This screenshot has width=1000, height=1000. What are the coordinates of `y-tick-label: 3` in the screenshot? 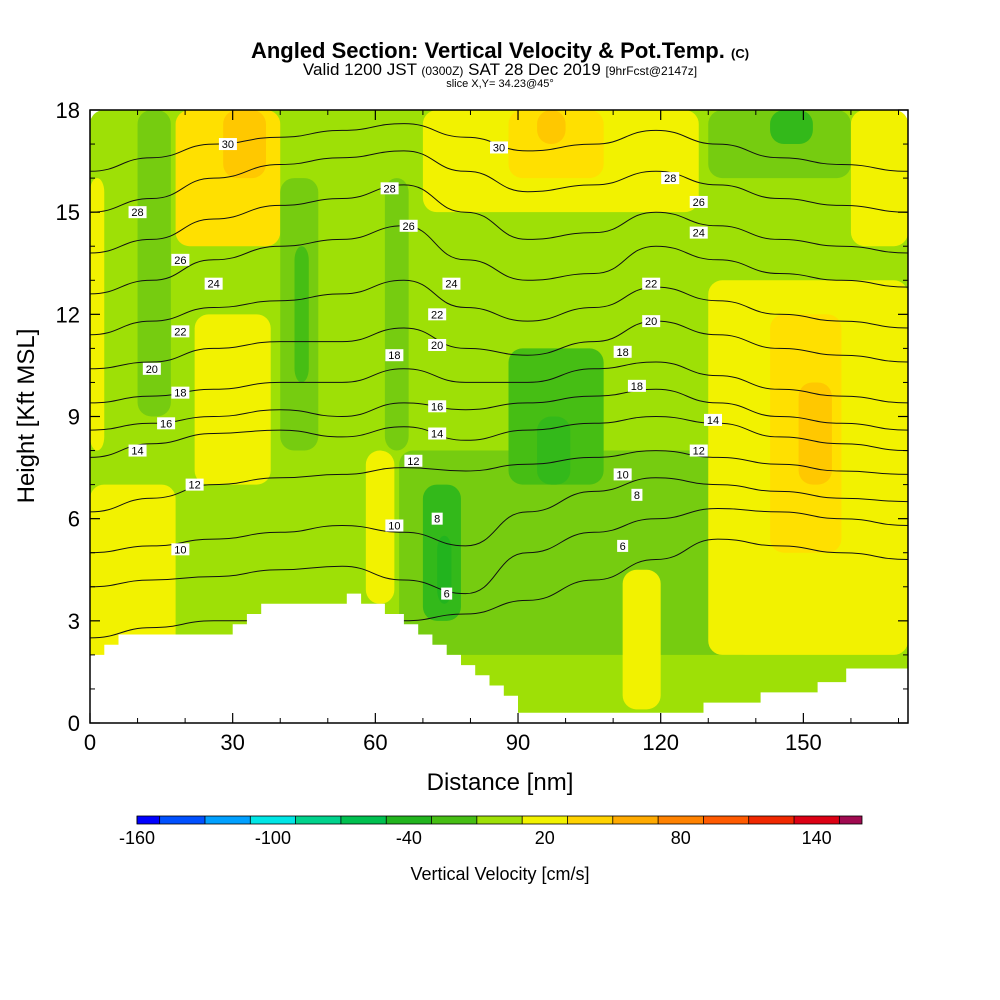 It's located at (74, 621).